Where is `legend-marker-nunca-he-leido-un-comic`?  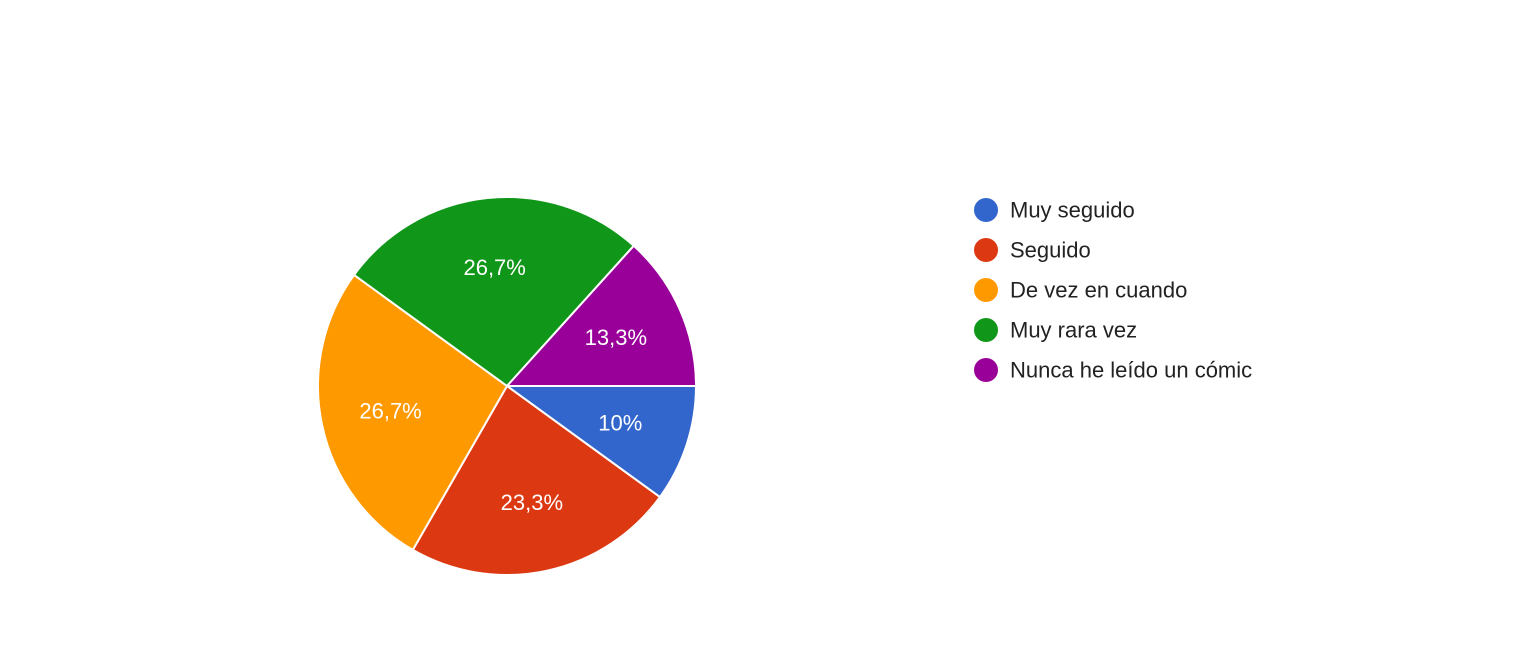 legend-marker-nunca-he-leido-un-comic is located at coordinates (986, 370).